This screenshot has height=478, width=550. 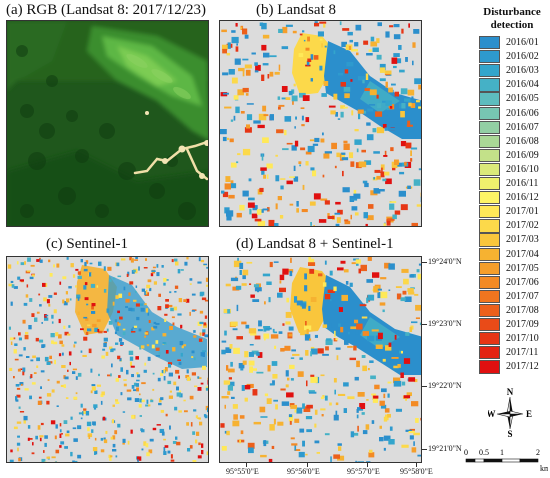 What do you see at coordinates (522, 198) in the screenshot?
I see `legend-label: 2016/12` at bounding box center [522, 198].